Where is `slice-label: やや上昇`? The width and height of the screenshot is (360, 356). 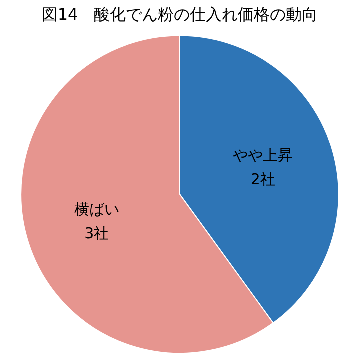 slice-label: やや上昇 is located at coordinates (263, 155).